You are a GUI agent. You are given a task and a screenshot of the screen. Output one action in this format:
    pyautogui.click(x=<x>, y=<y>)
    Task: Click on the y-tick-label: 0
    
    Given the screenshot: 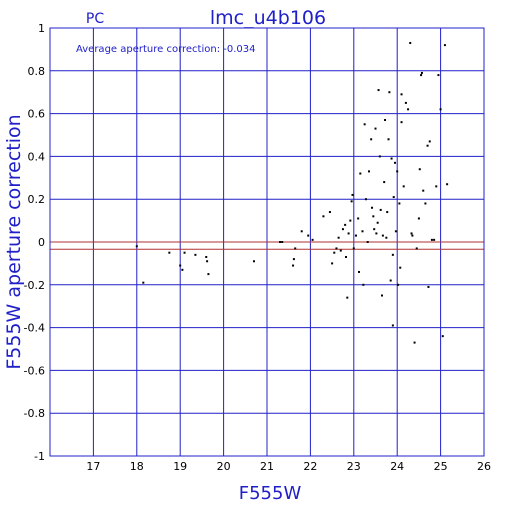 What is the action you would take?
    pyautogui.click(x=41, y=242)
    